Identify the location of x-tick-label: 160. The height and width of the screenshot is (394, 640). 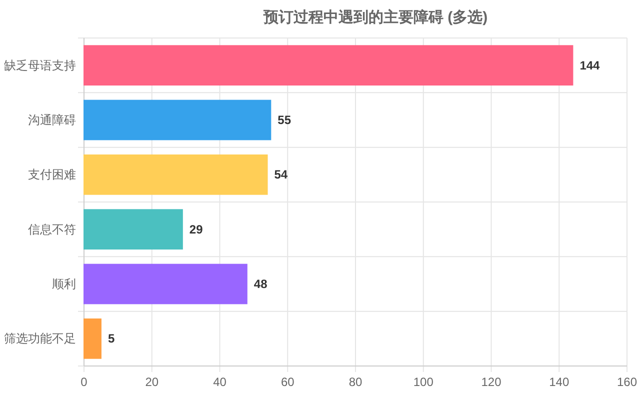
(627, 382).